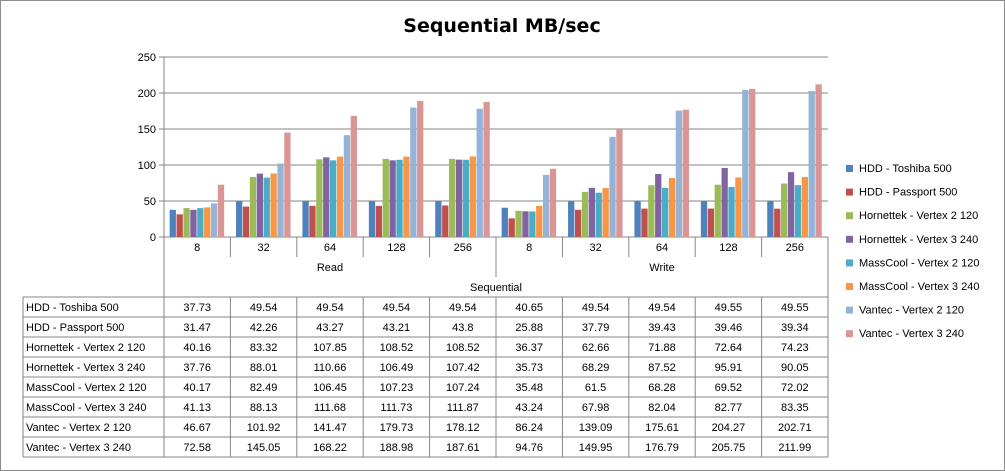 The width and height of the screenshot is (1005, 471). Describe the element at coordinates (197, 448) in the screenshot. I see `table-cell: 72.58` at that location.